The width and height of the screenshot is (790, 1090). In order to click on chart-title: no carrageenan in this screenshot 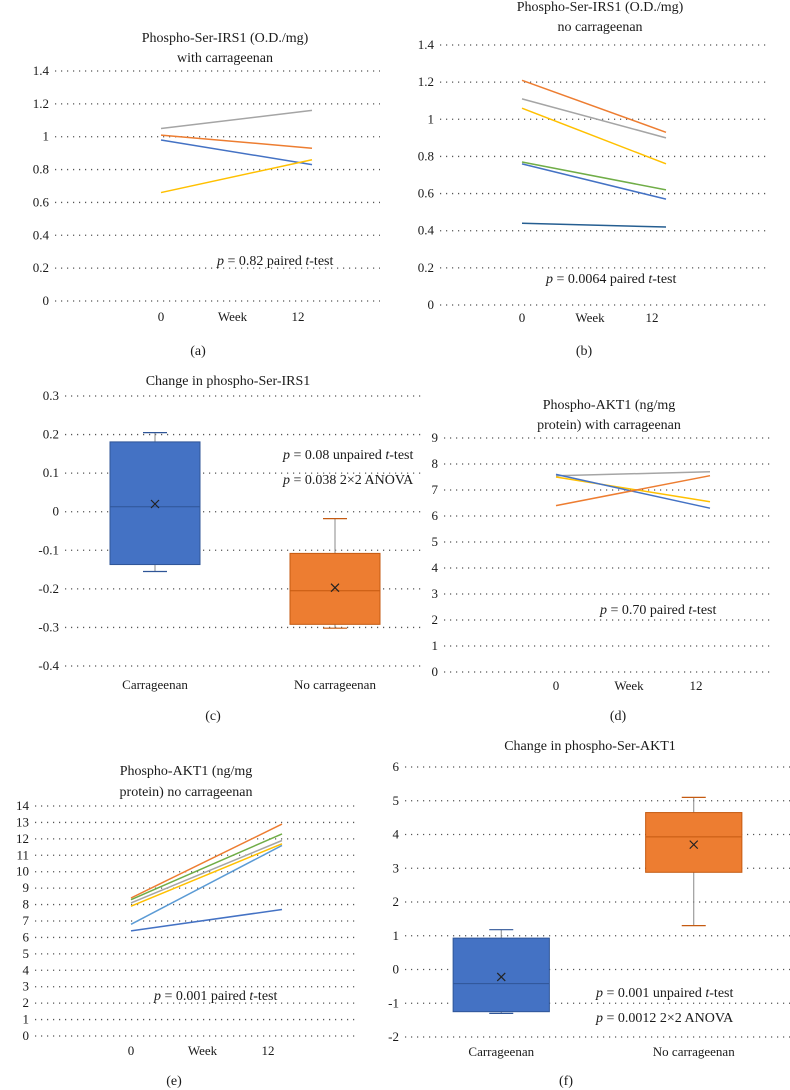, I will do `click(599, 27)`.